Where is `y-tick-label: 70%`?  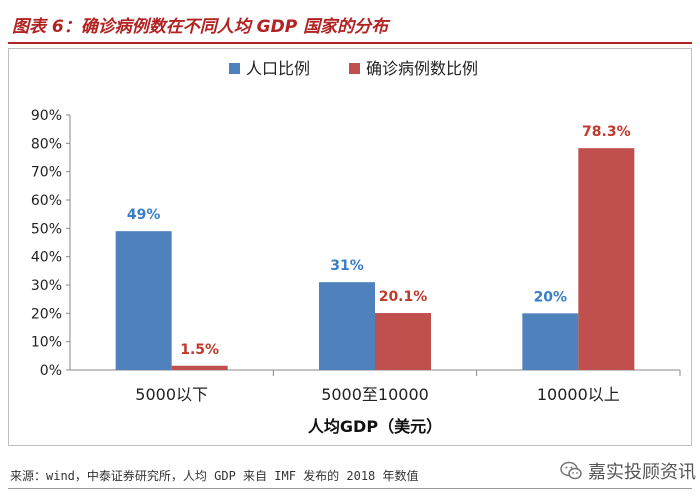 y-tick-label: 70% is located at coordinates (46, 173).